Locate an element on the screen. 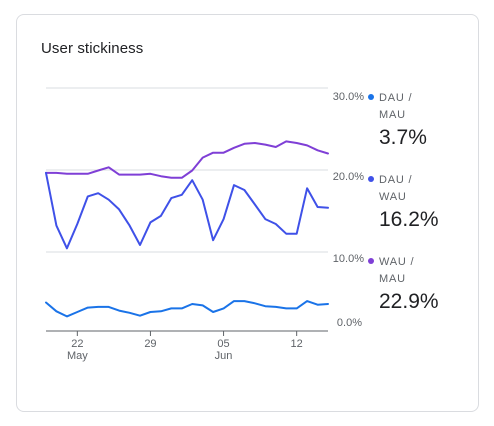 This screenshot has width=494, height=426. y-tick-label: 20.0% is located at coordinates (348, 177).